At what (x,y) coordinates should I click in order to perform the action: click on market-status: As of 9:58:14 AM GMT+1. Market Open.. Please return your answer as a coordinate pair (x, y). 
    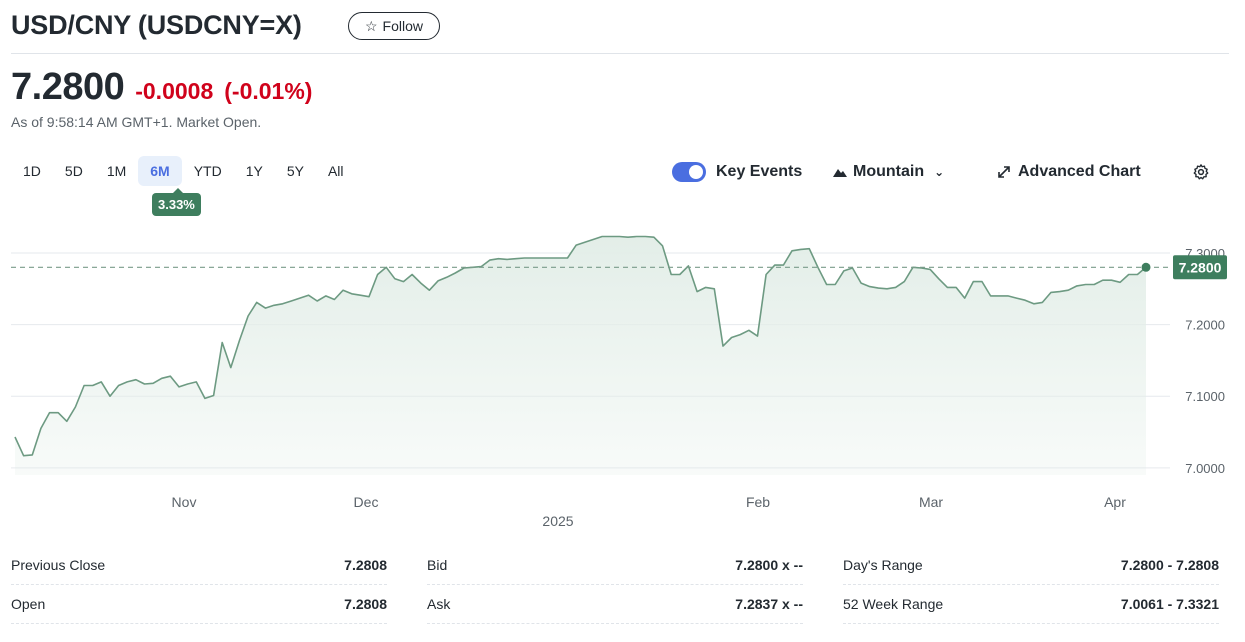
    Looking at the image, I should click on (136, 122).